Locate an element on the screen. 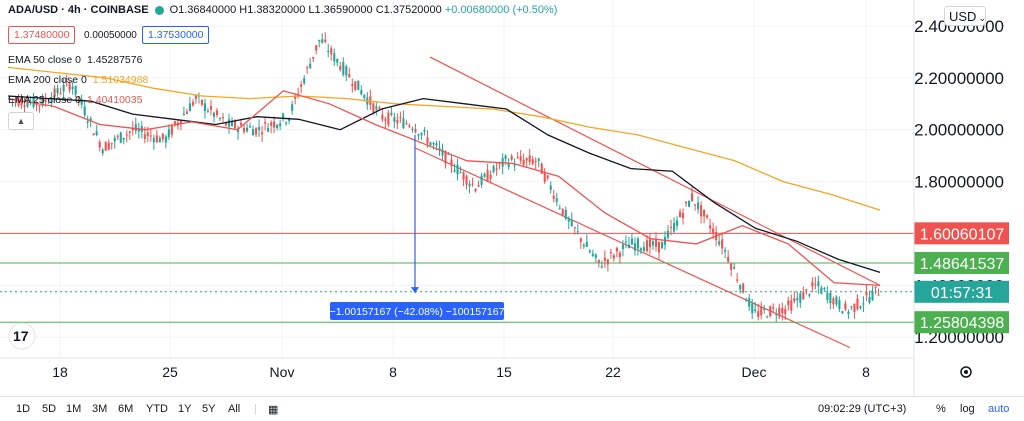 The image size is (1024, 421). price-range-measure: −1.00157167 (−42.08%) −100157167 is located at coordinates (417, 227).